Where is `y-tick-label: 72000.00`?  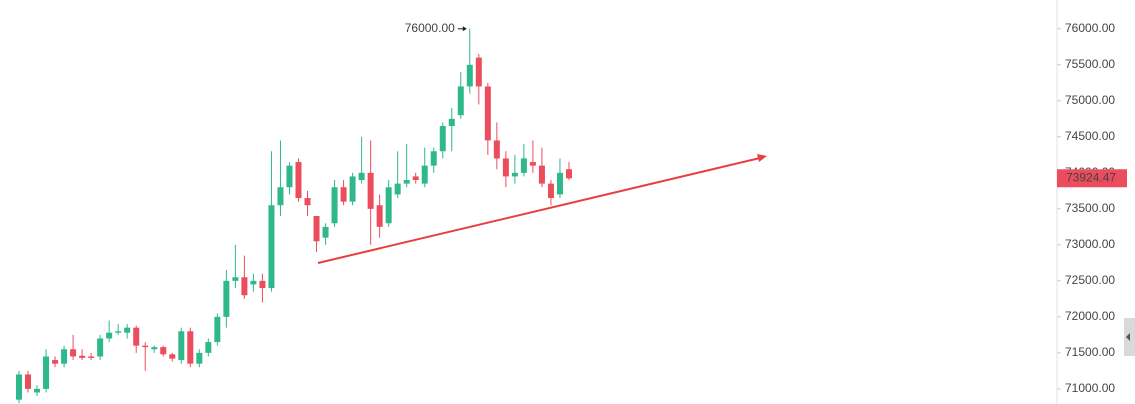
y-tick-label: 72000.00 is located at coordinates (1090, 316).